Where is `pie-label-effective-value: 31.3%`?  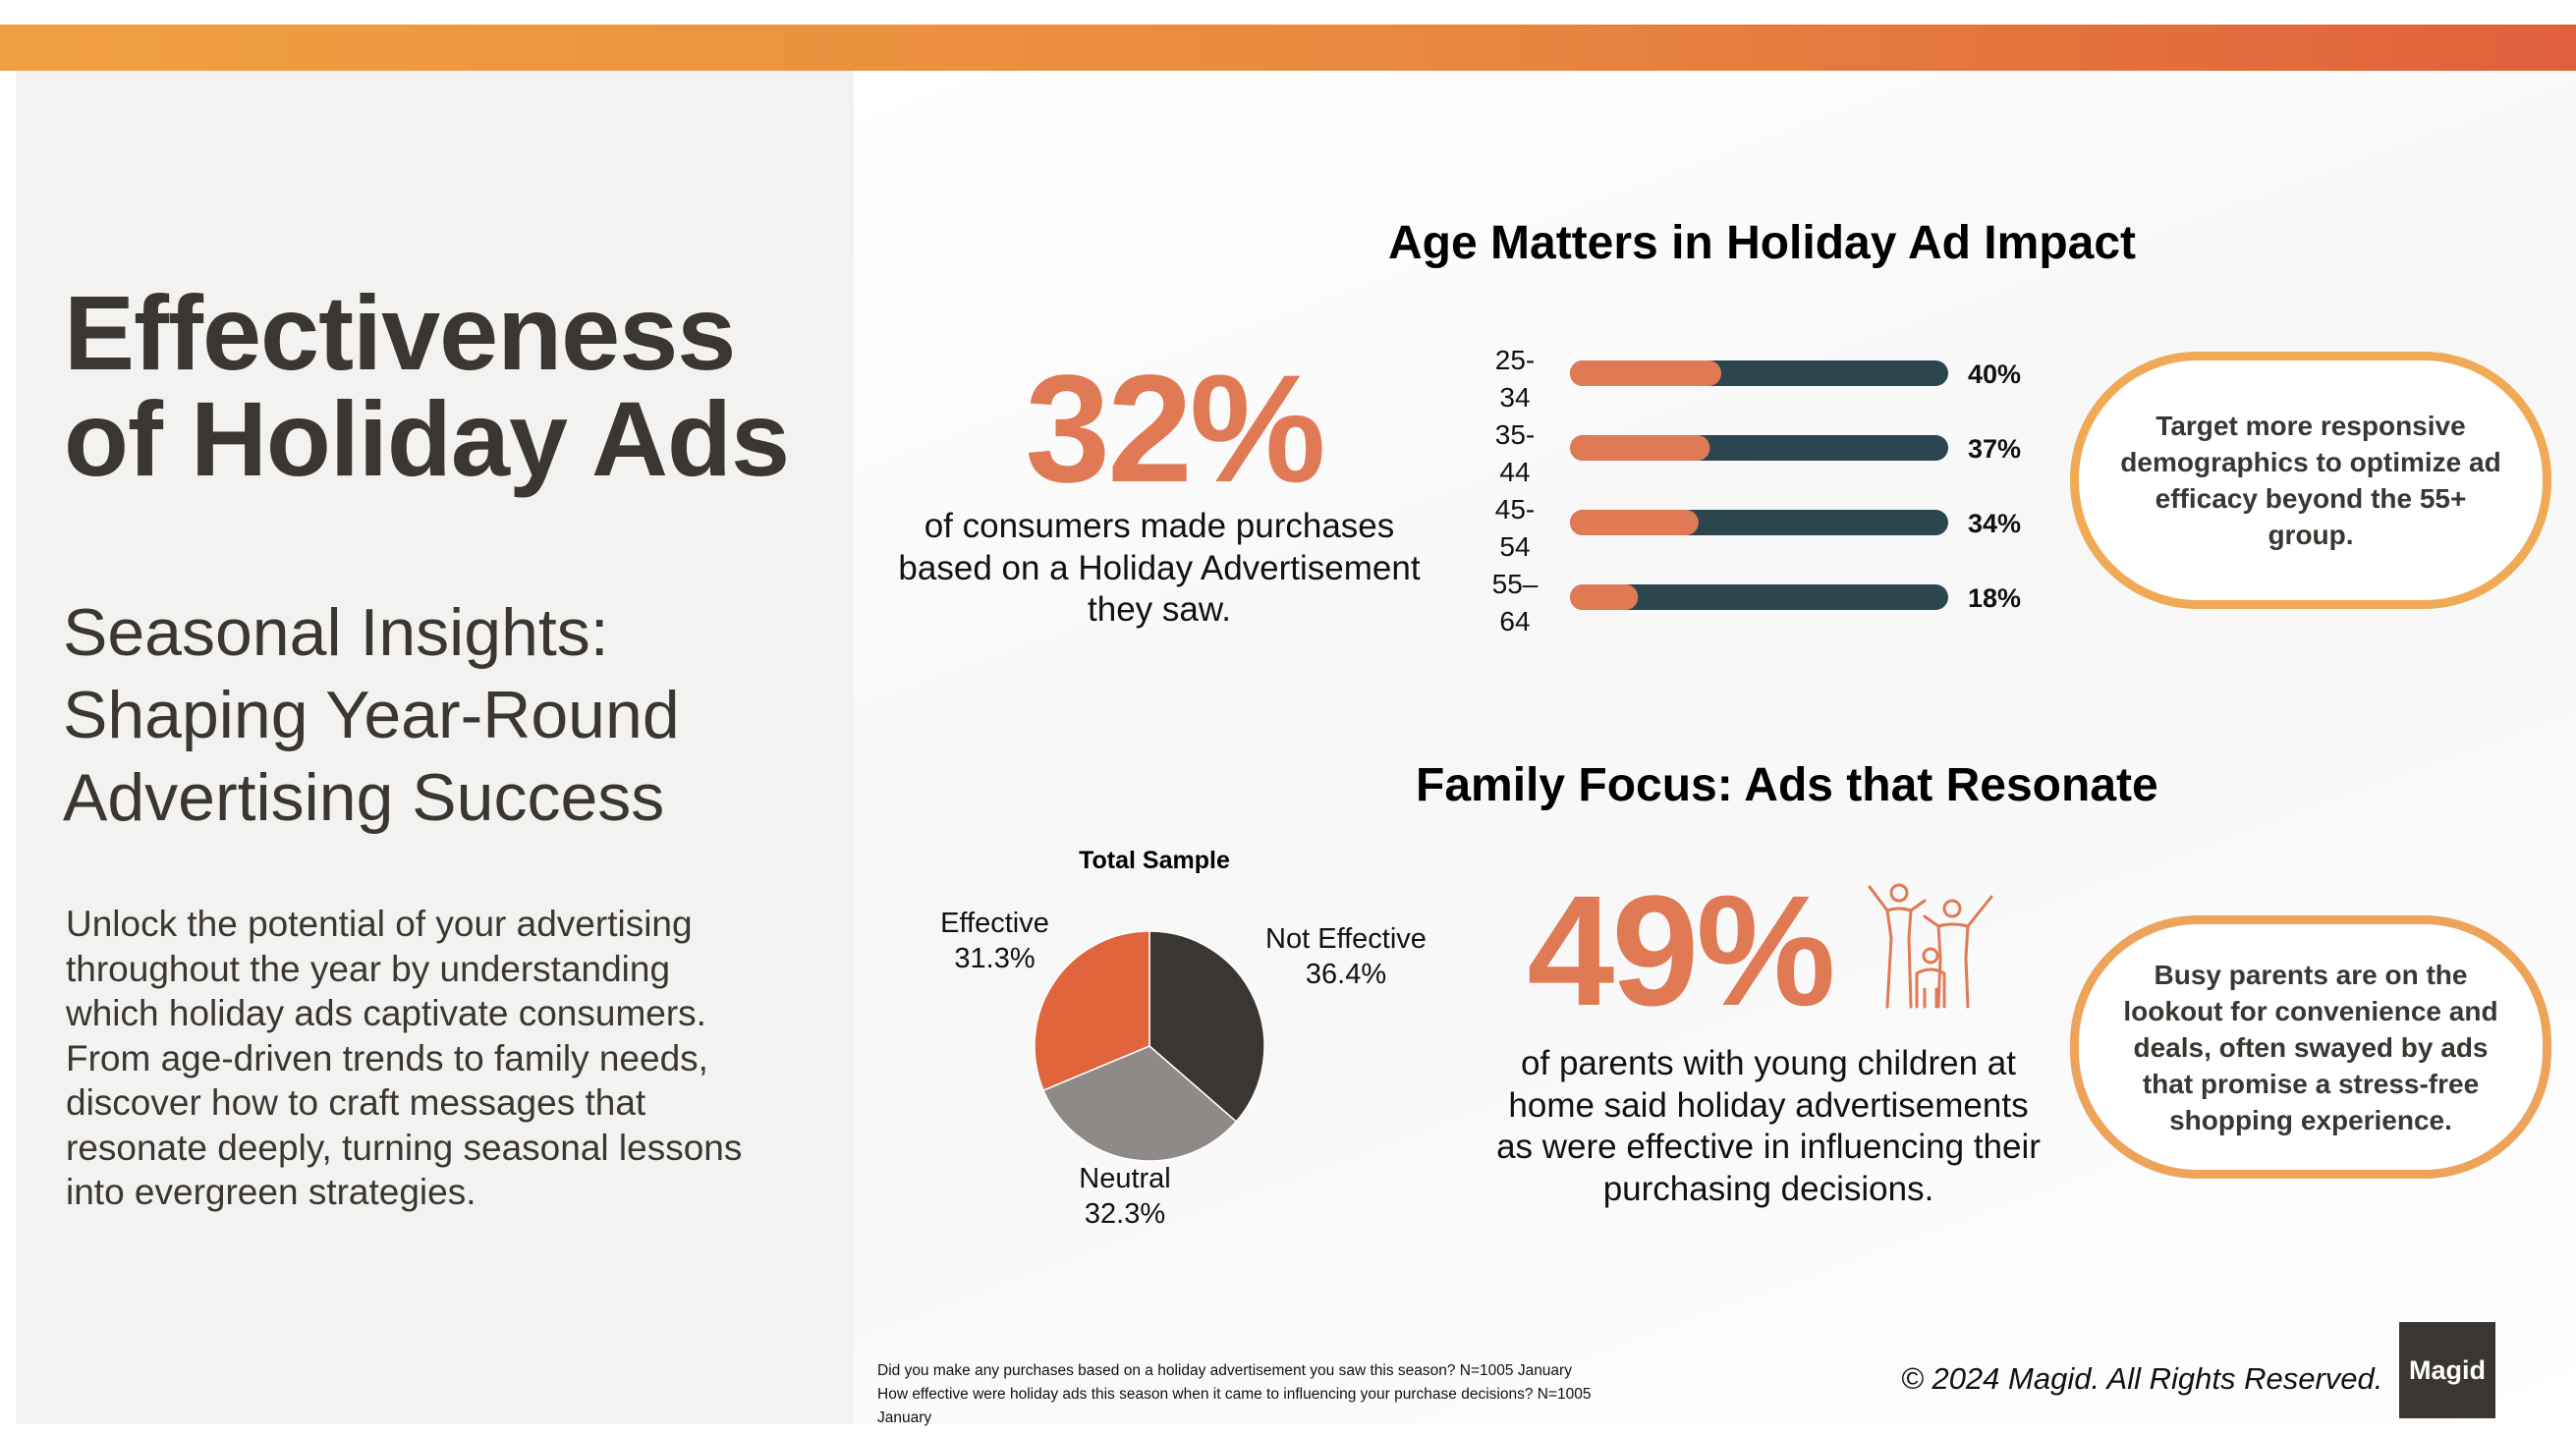 pie-label-effective-value: 31.3% is located at coordinates (995, 958).